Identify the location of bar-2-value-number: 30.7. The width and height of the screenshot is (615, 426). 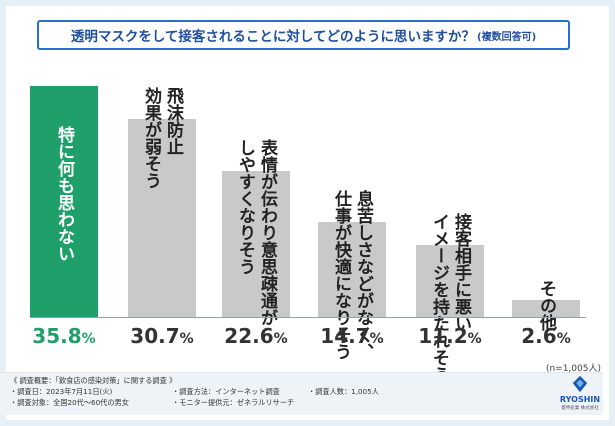
(155, 336).